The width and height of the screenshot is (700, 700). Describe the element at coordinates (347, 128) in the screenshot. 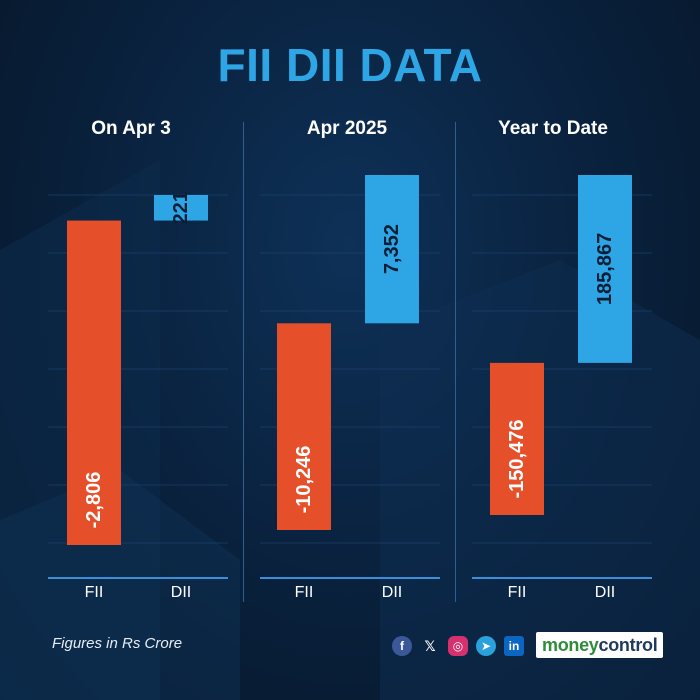

I see `panel-title-apr-2025: Apr 2025` at that location.